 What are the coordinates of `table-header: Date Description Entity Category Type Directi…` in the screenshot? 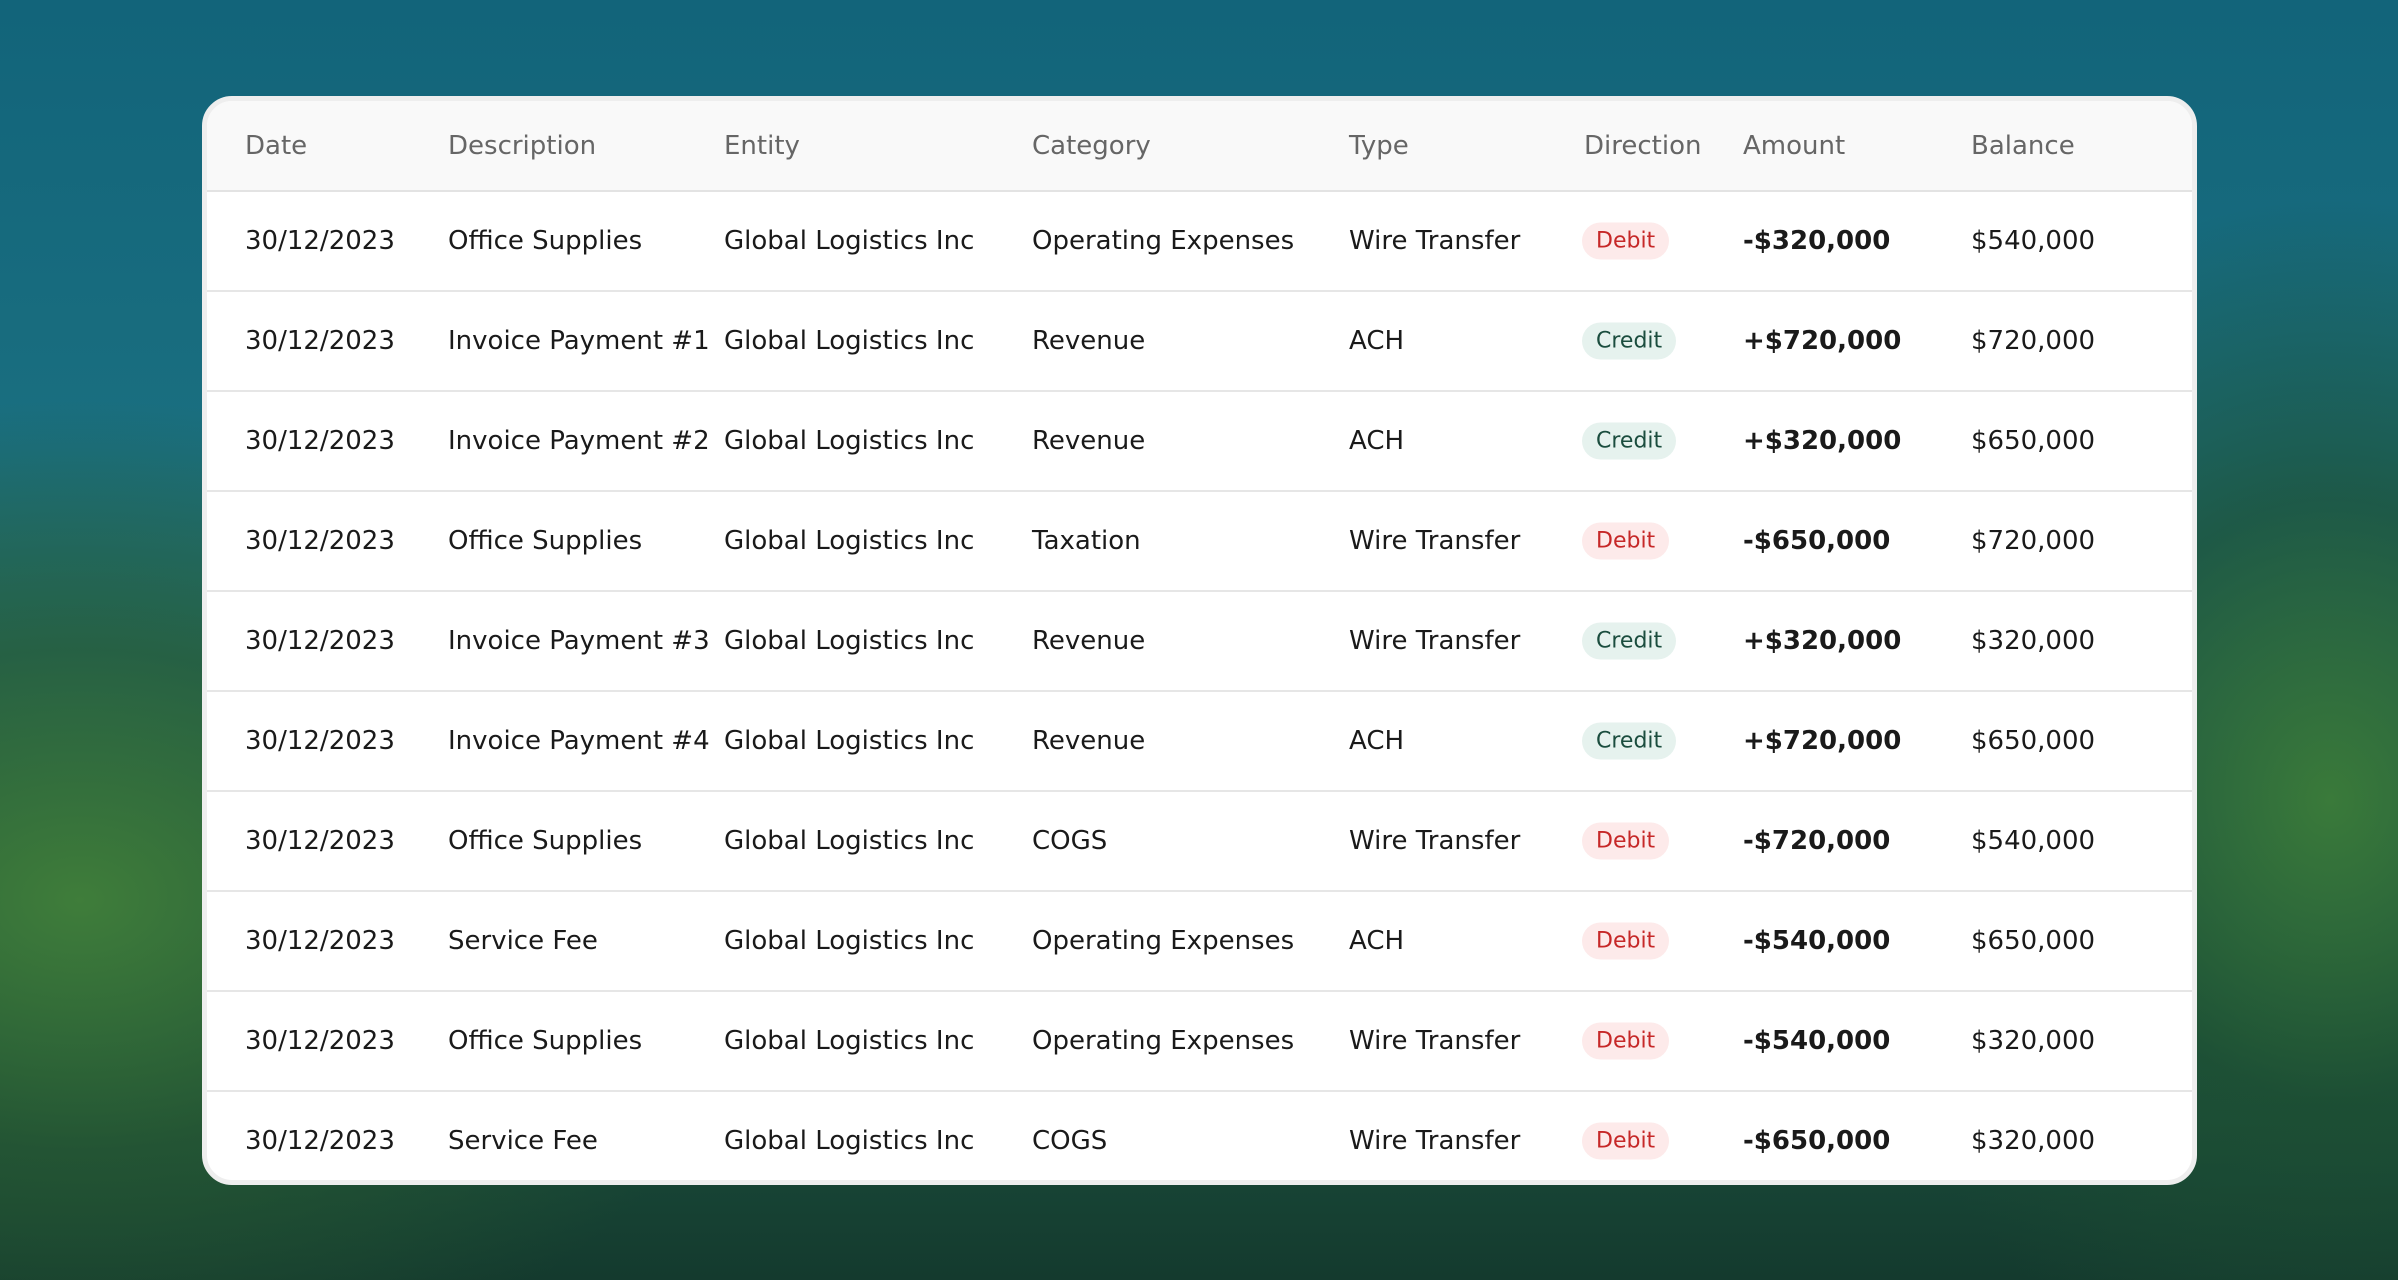 It's located at (1199, 146).